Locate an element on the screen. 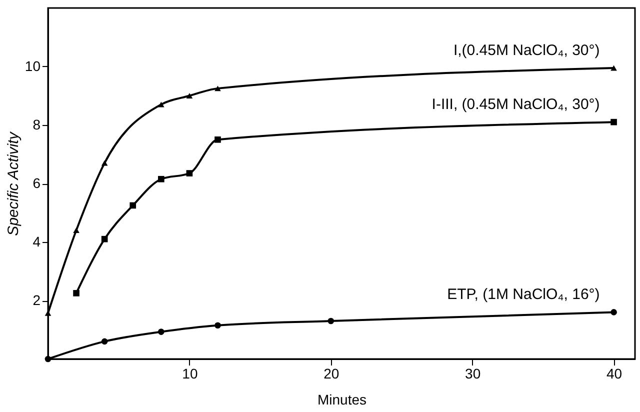 The height and width of the screenshot is (412, 640). x-tick-label: 20 is located at coordinates (332, 374).